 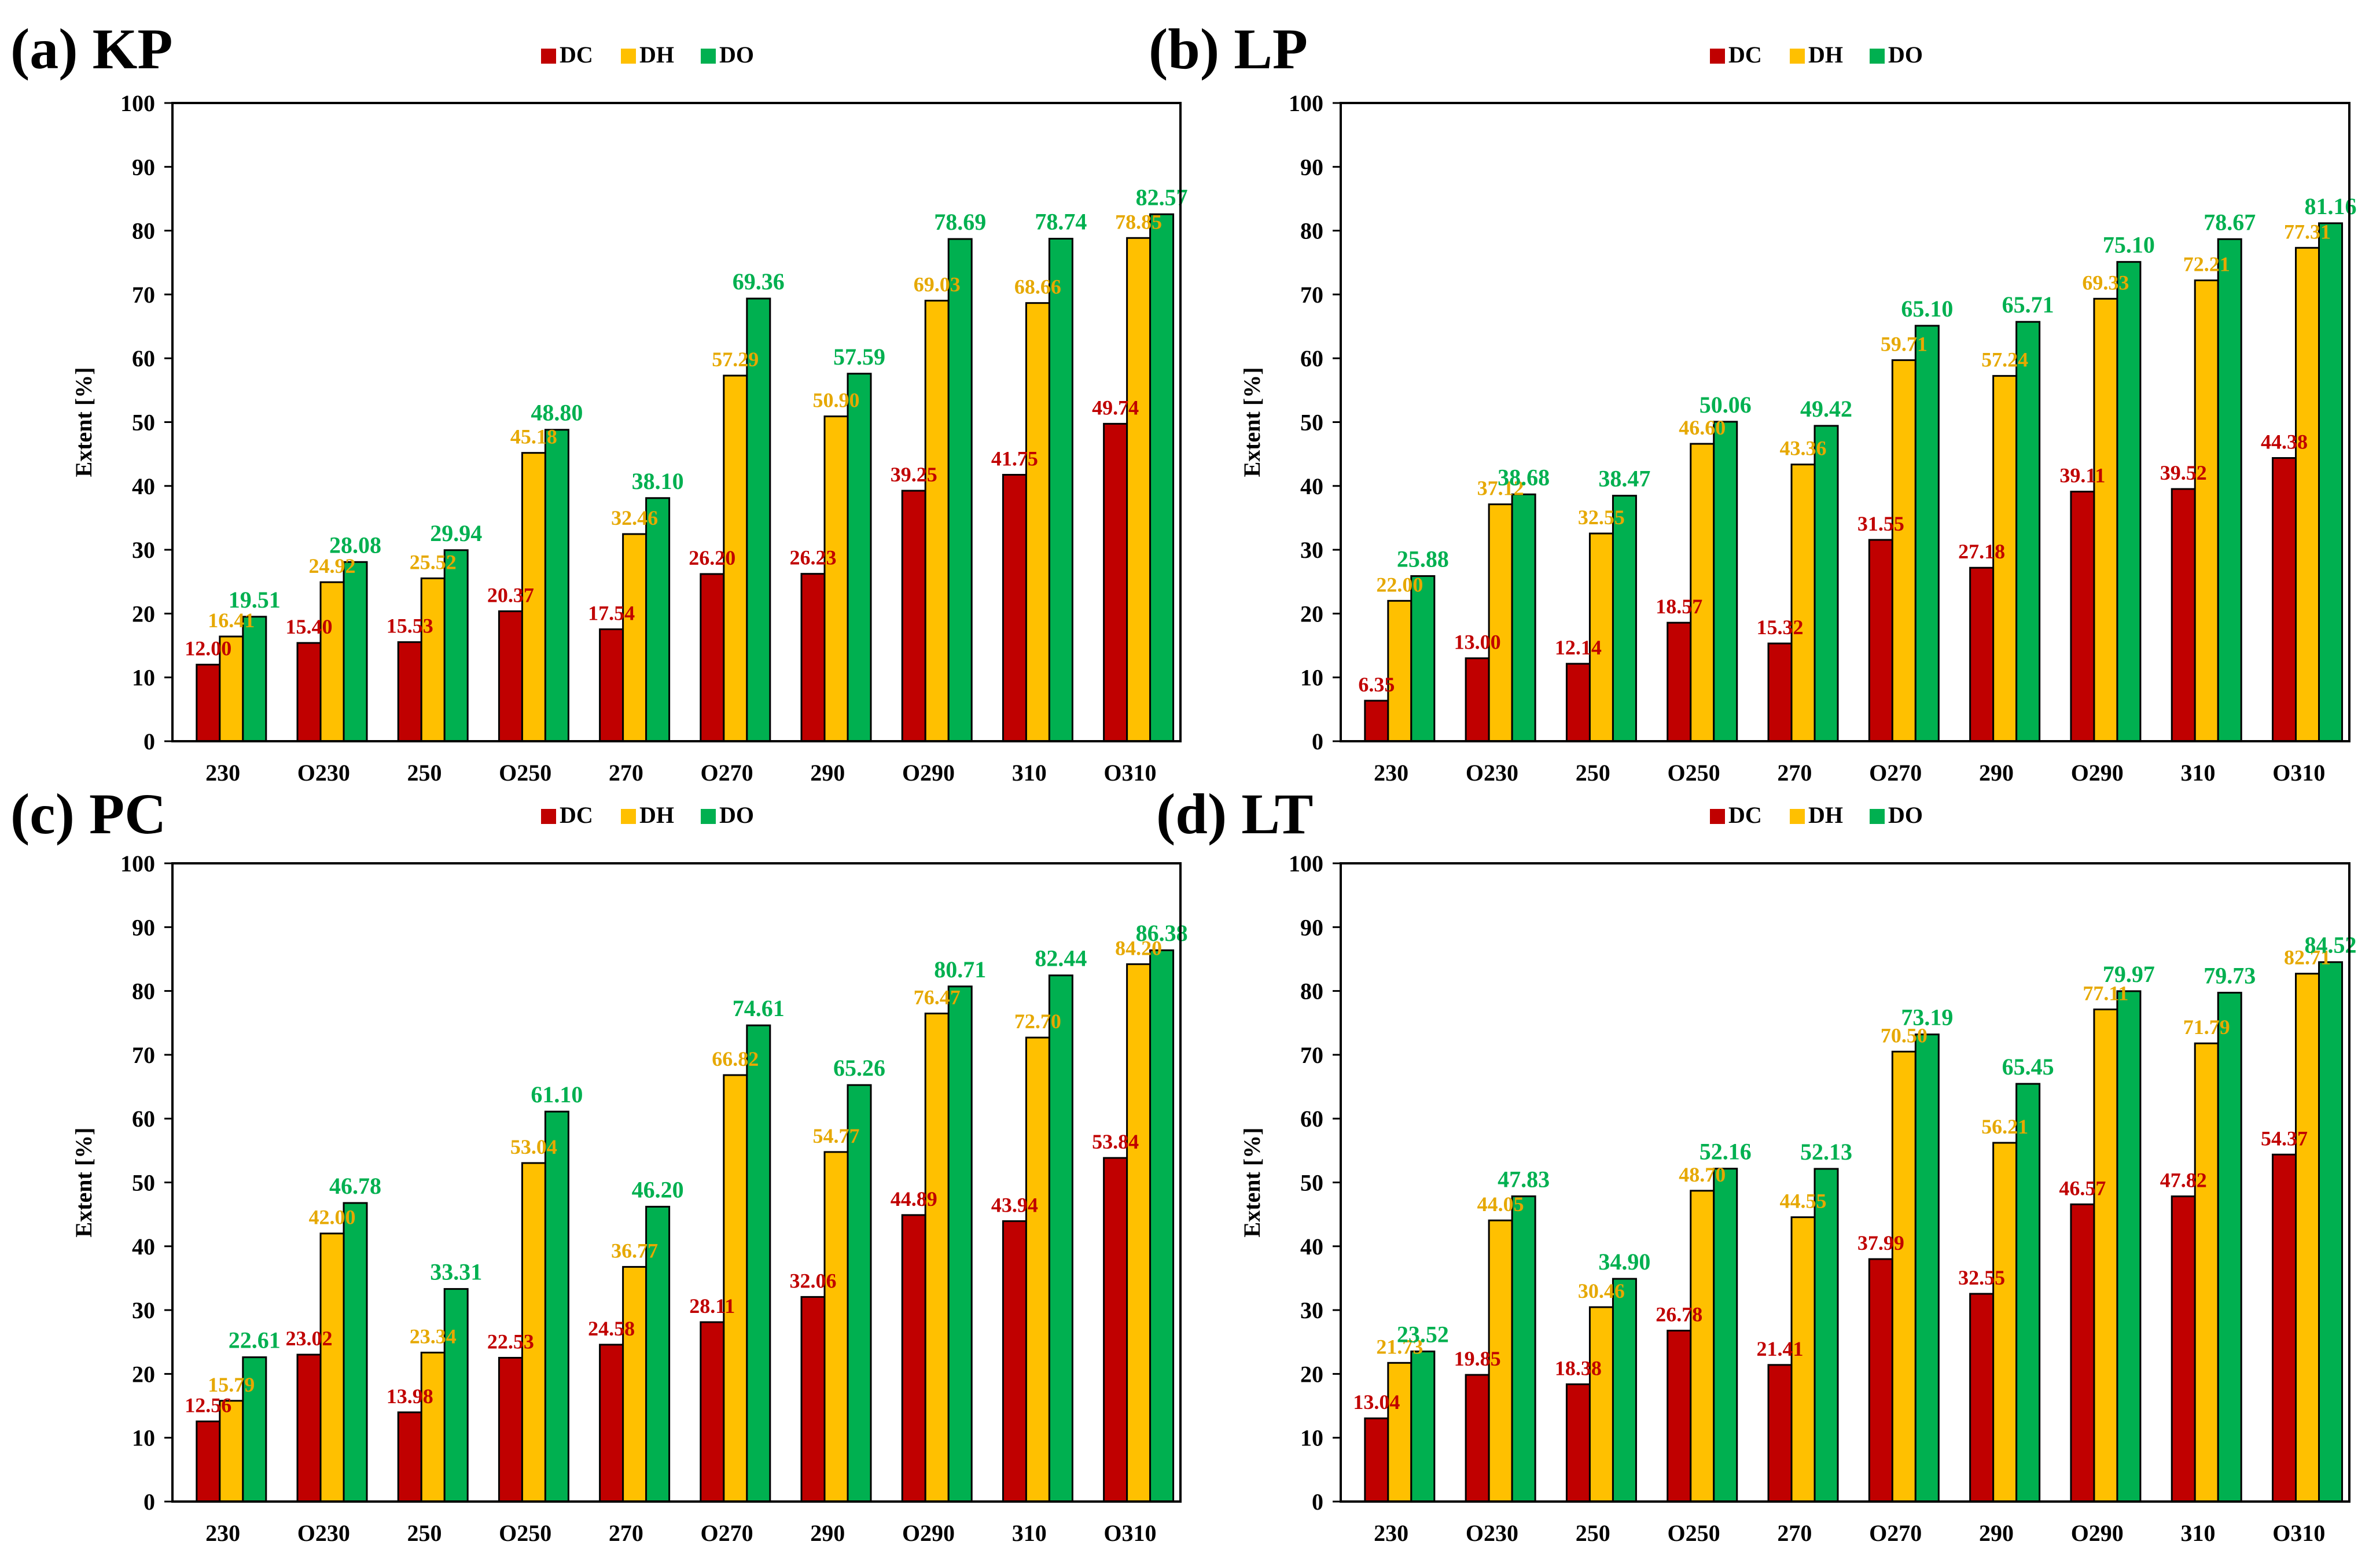 What do you see at coordinates (1726, 405) in the screenshot?
I see `data-label-do-O250: 50.06` at bounding box center [1726, 405].